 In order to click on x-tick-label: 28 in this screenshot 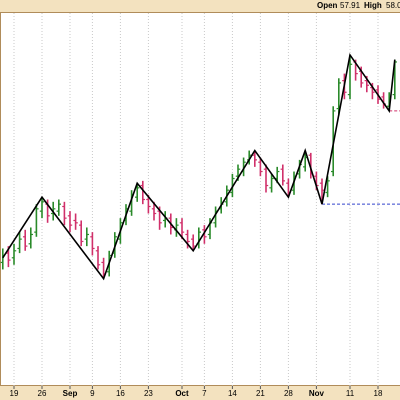, I will do `click(288, 393)`.